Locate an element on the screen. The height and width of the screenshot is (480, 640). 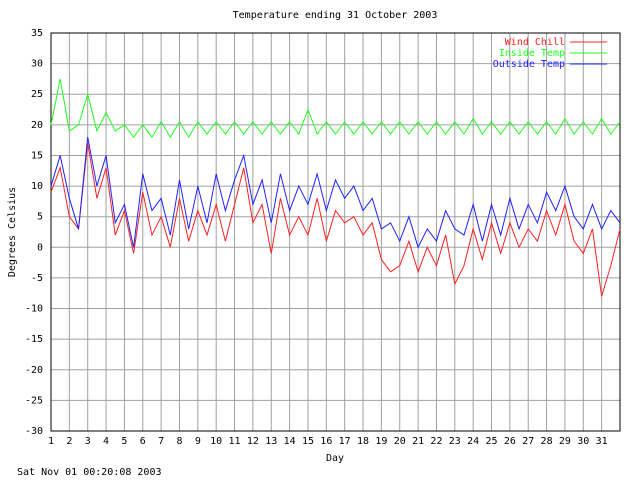
x-tick-label: 10 is located at coordinates (216, 441).